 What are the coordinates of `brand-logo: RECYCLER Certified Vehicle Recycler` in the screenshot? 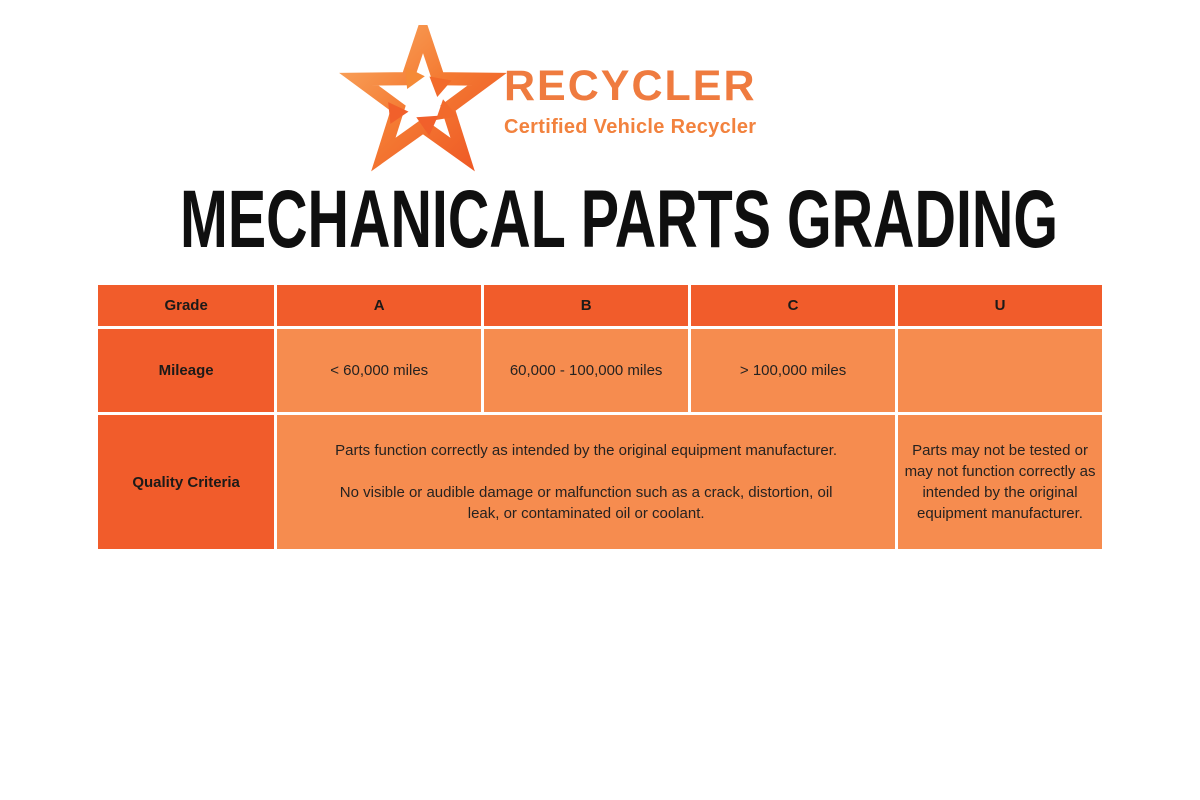 It's located at (546, 87).